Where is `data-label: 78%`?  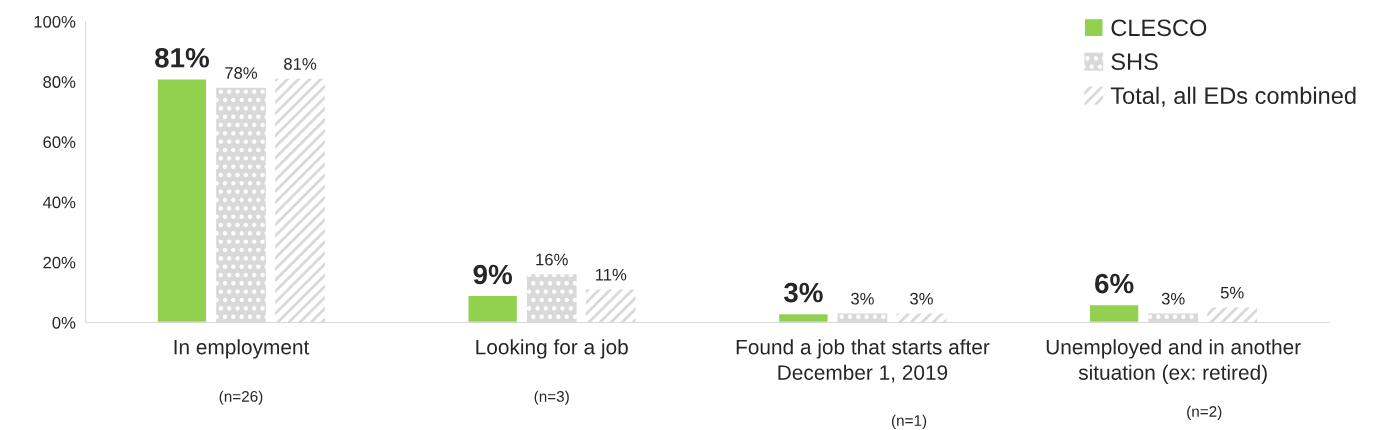 data-label: 78% is located at coordinates (241, 73).